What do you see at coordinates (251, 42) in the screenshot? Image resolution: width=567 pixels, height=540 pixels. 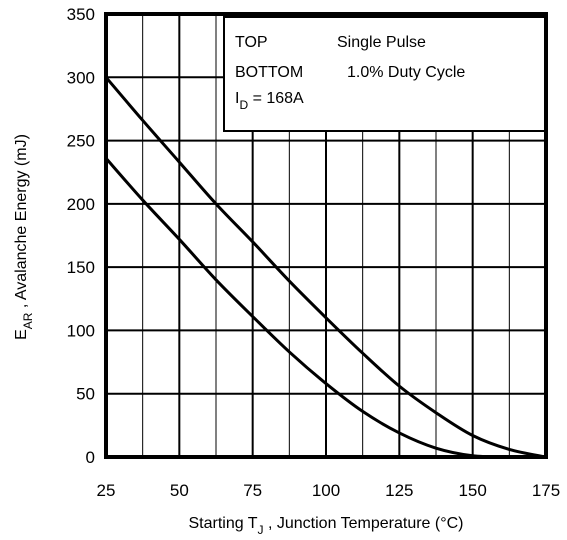 I see `legend-row1-key: TOP` at bounding box center [251, 42].